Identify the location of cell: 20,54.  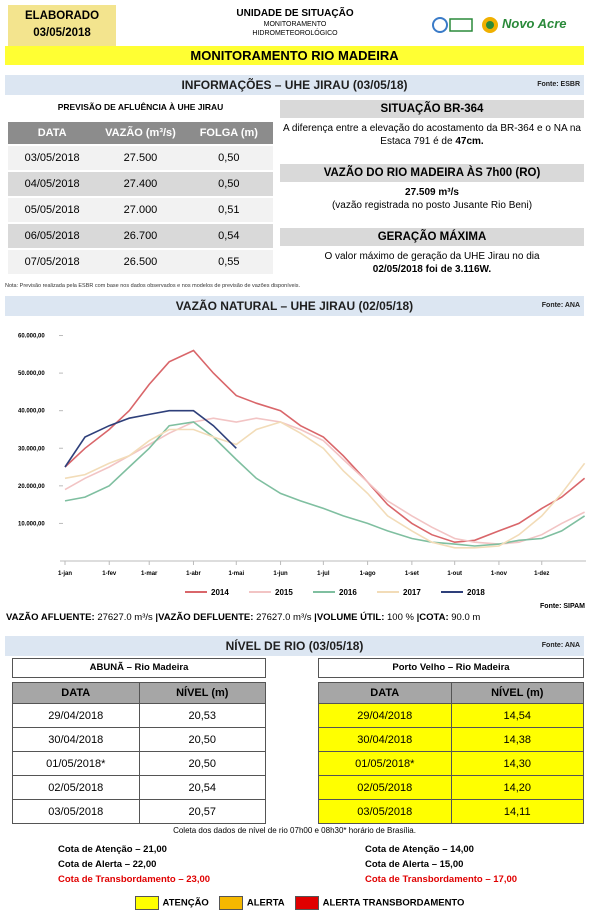
(202, 787).